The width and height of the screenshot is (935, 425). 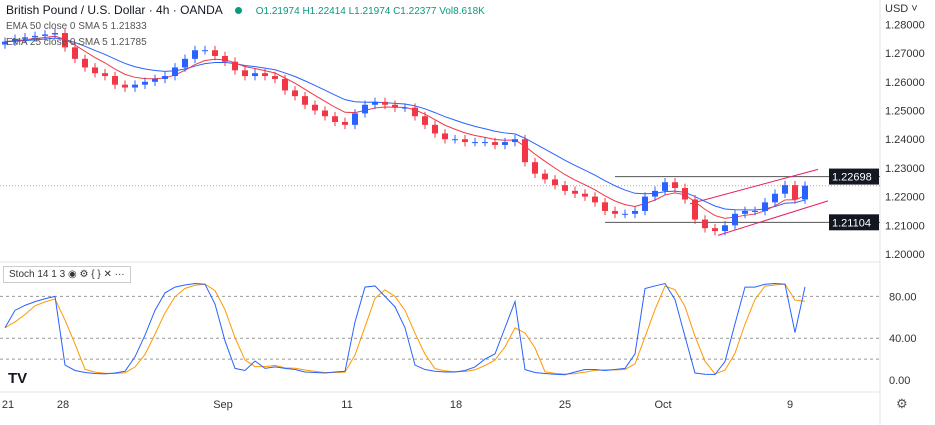 I want to click on more-icon: ···, so click(x=119, y=274).